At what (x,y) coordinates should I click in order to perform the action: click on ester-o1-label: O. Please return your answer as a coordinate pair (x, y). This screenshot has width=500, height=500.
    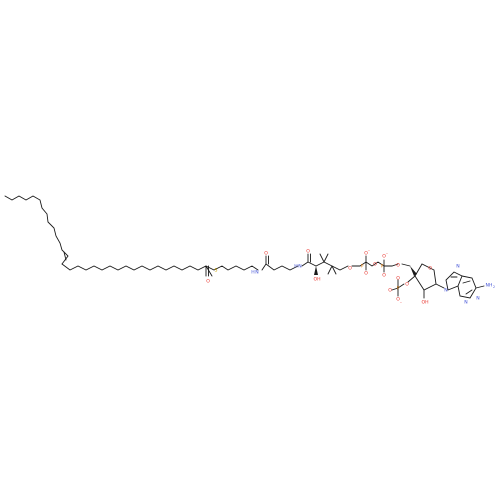
    Looking at the image, I should click on (350, 269).